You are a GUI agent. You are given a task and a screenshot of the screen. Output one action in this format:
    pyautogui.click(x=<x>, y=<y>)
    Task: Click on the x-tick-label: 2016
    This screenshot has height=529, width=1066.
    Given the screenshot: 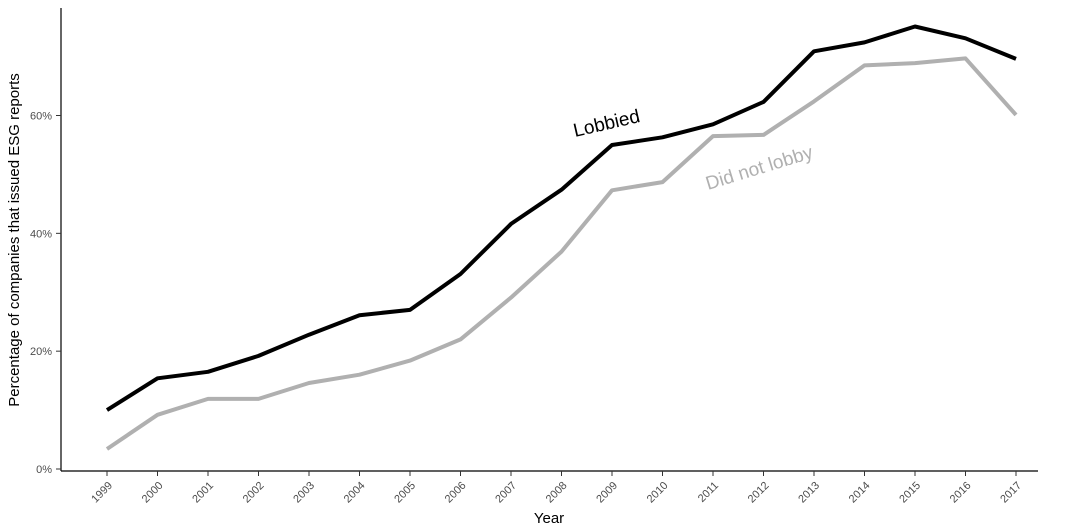 What is the action you would take?
    pyautogui.click(x=961, y=493)
    